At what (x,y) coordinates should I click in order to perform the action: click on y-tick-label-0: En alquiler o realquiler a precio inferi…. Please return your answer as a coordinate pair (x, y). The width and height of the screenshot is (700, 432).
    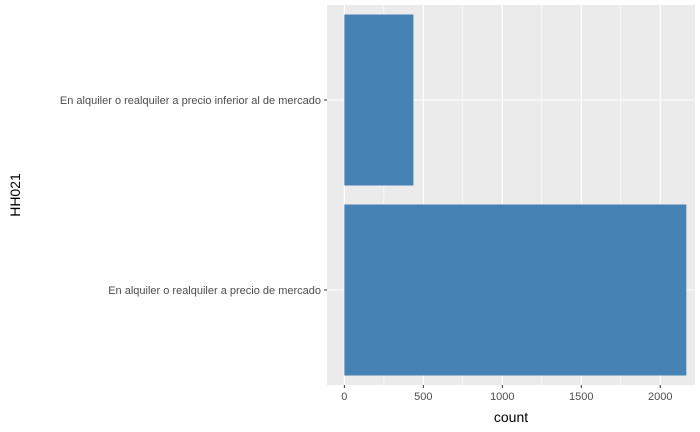
    Looking at the image, I should click on (190, 101).